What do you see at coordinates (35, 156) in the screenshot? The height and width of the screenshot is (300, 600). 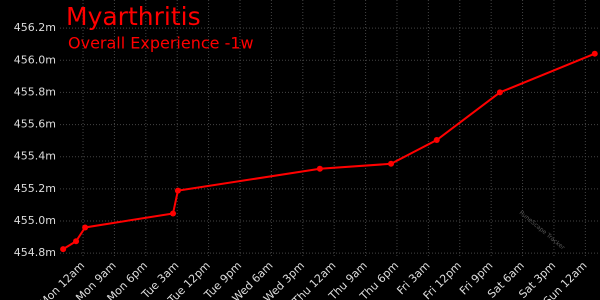 I see `y-tick-label: 455.4m` at bounding box center [35, 156].